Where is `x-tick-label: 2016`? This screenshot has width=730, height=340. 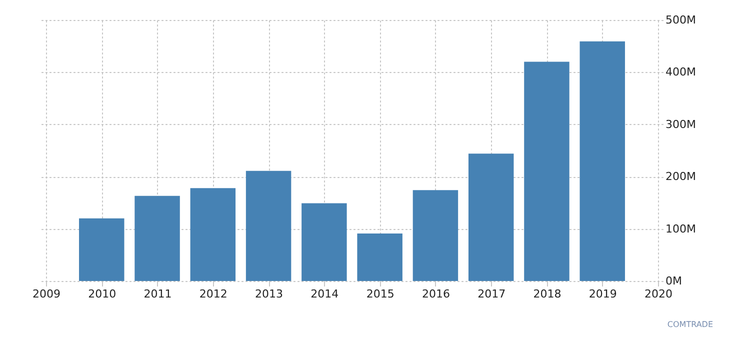 x-tick-label: 2016 is located at coordinates (436, 294).